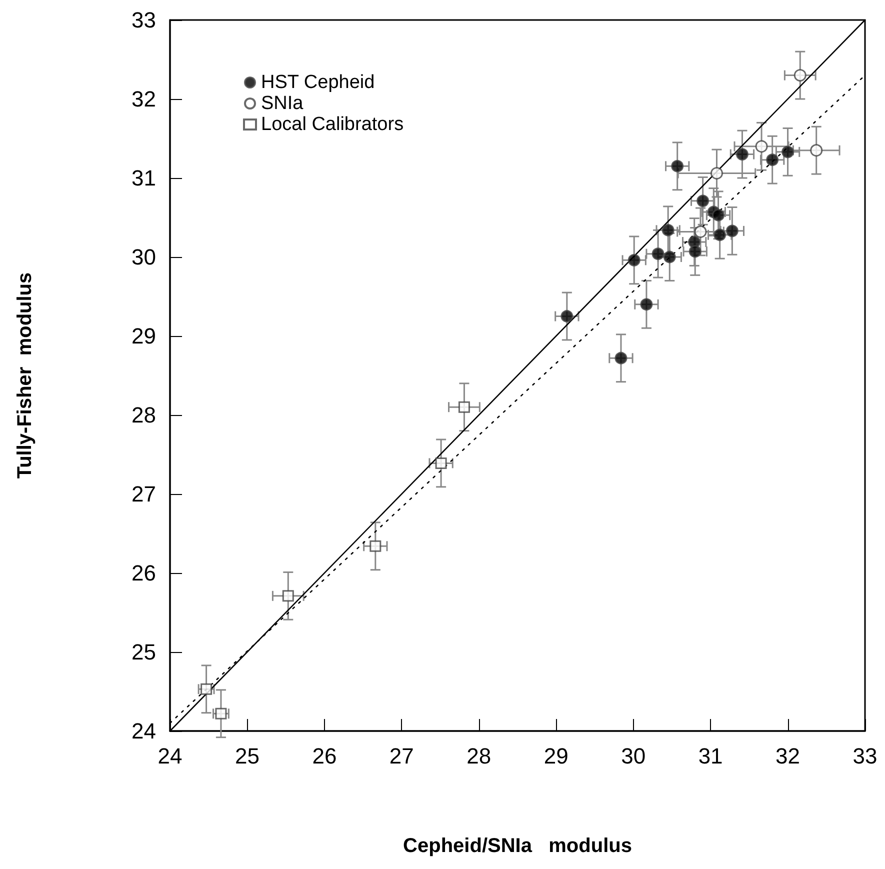  What do you see at coordinates (517, 846) in the screenshot?
I see `x-axis-title: Cepheid/SNIa modulus` at bounding box center [517, 846].